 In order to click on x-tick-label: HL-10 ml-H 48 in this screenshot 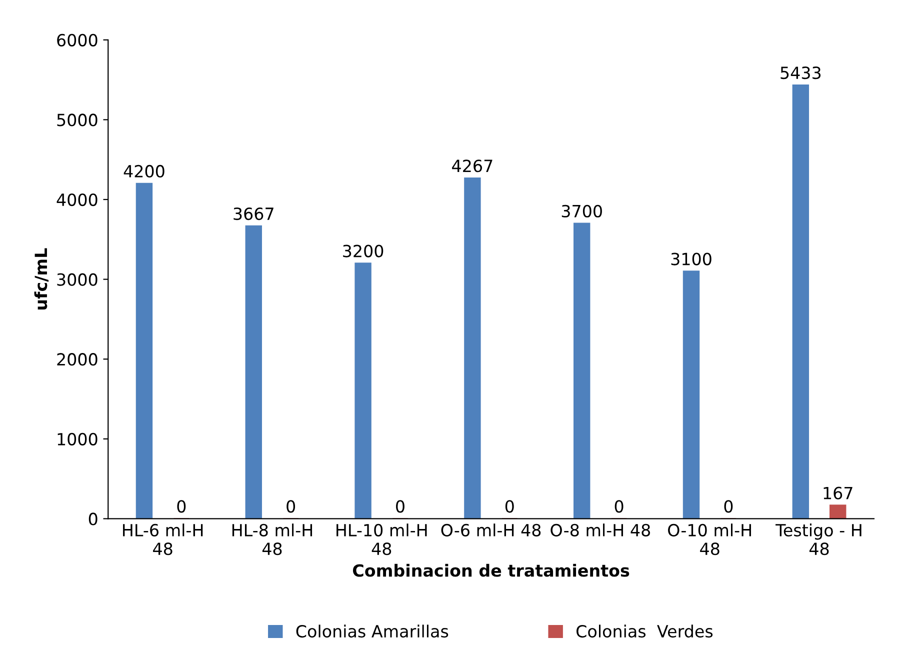, I will do `click(381, 540)`.